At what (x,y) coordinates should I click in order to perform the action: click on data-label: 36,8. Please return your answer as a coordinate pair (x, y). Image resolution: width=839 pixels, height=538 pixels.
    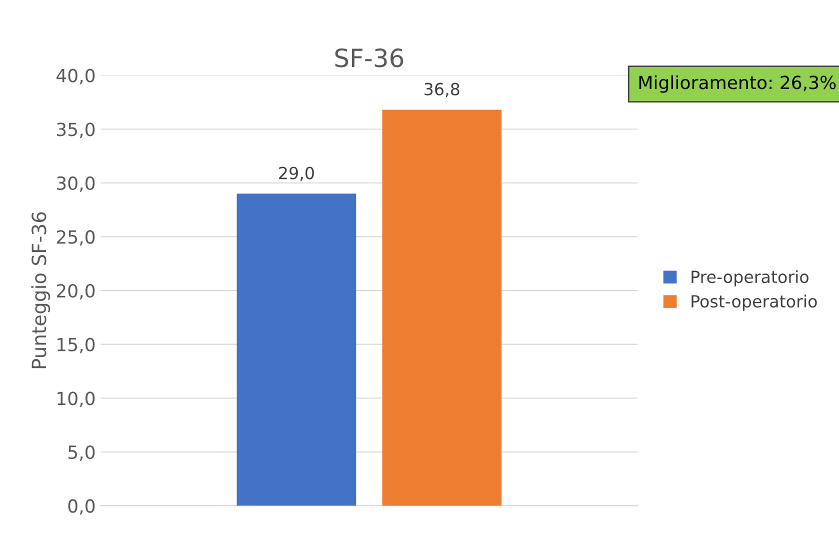
    Looking at the image, I should click on (442, 90).